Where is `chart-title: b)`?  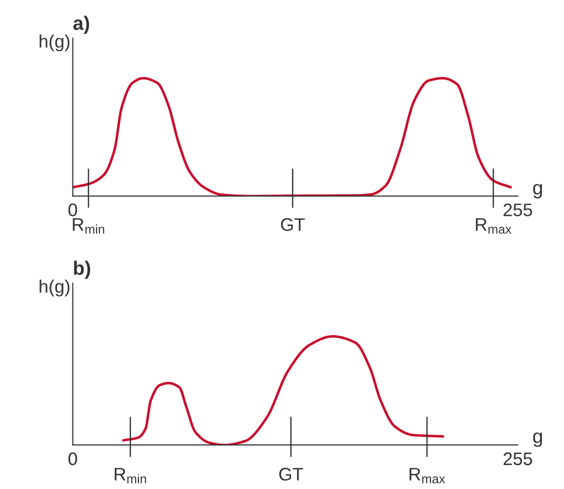 chart-title: b) is located at coordinates (82, 269).